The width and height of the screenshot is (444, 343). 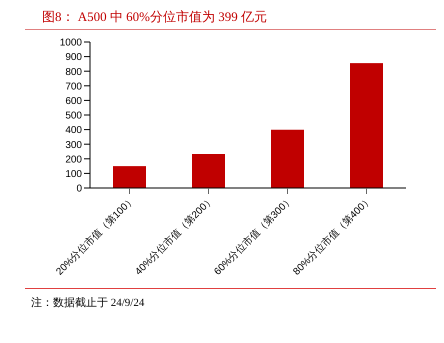 What do you see at coordinates (73, 101) in the screenshot?
I see `y-tick-label: 600` at bounding box center [73, 101].